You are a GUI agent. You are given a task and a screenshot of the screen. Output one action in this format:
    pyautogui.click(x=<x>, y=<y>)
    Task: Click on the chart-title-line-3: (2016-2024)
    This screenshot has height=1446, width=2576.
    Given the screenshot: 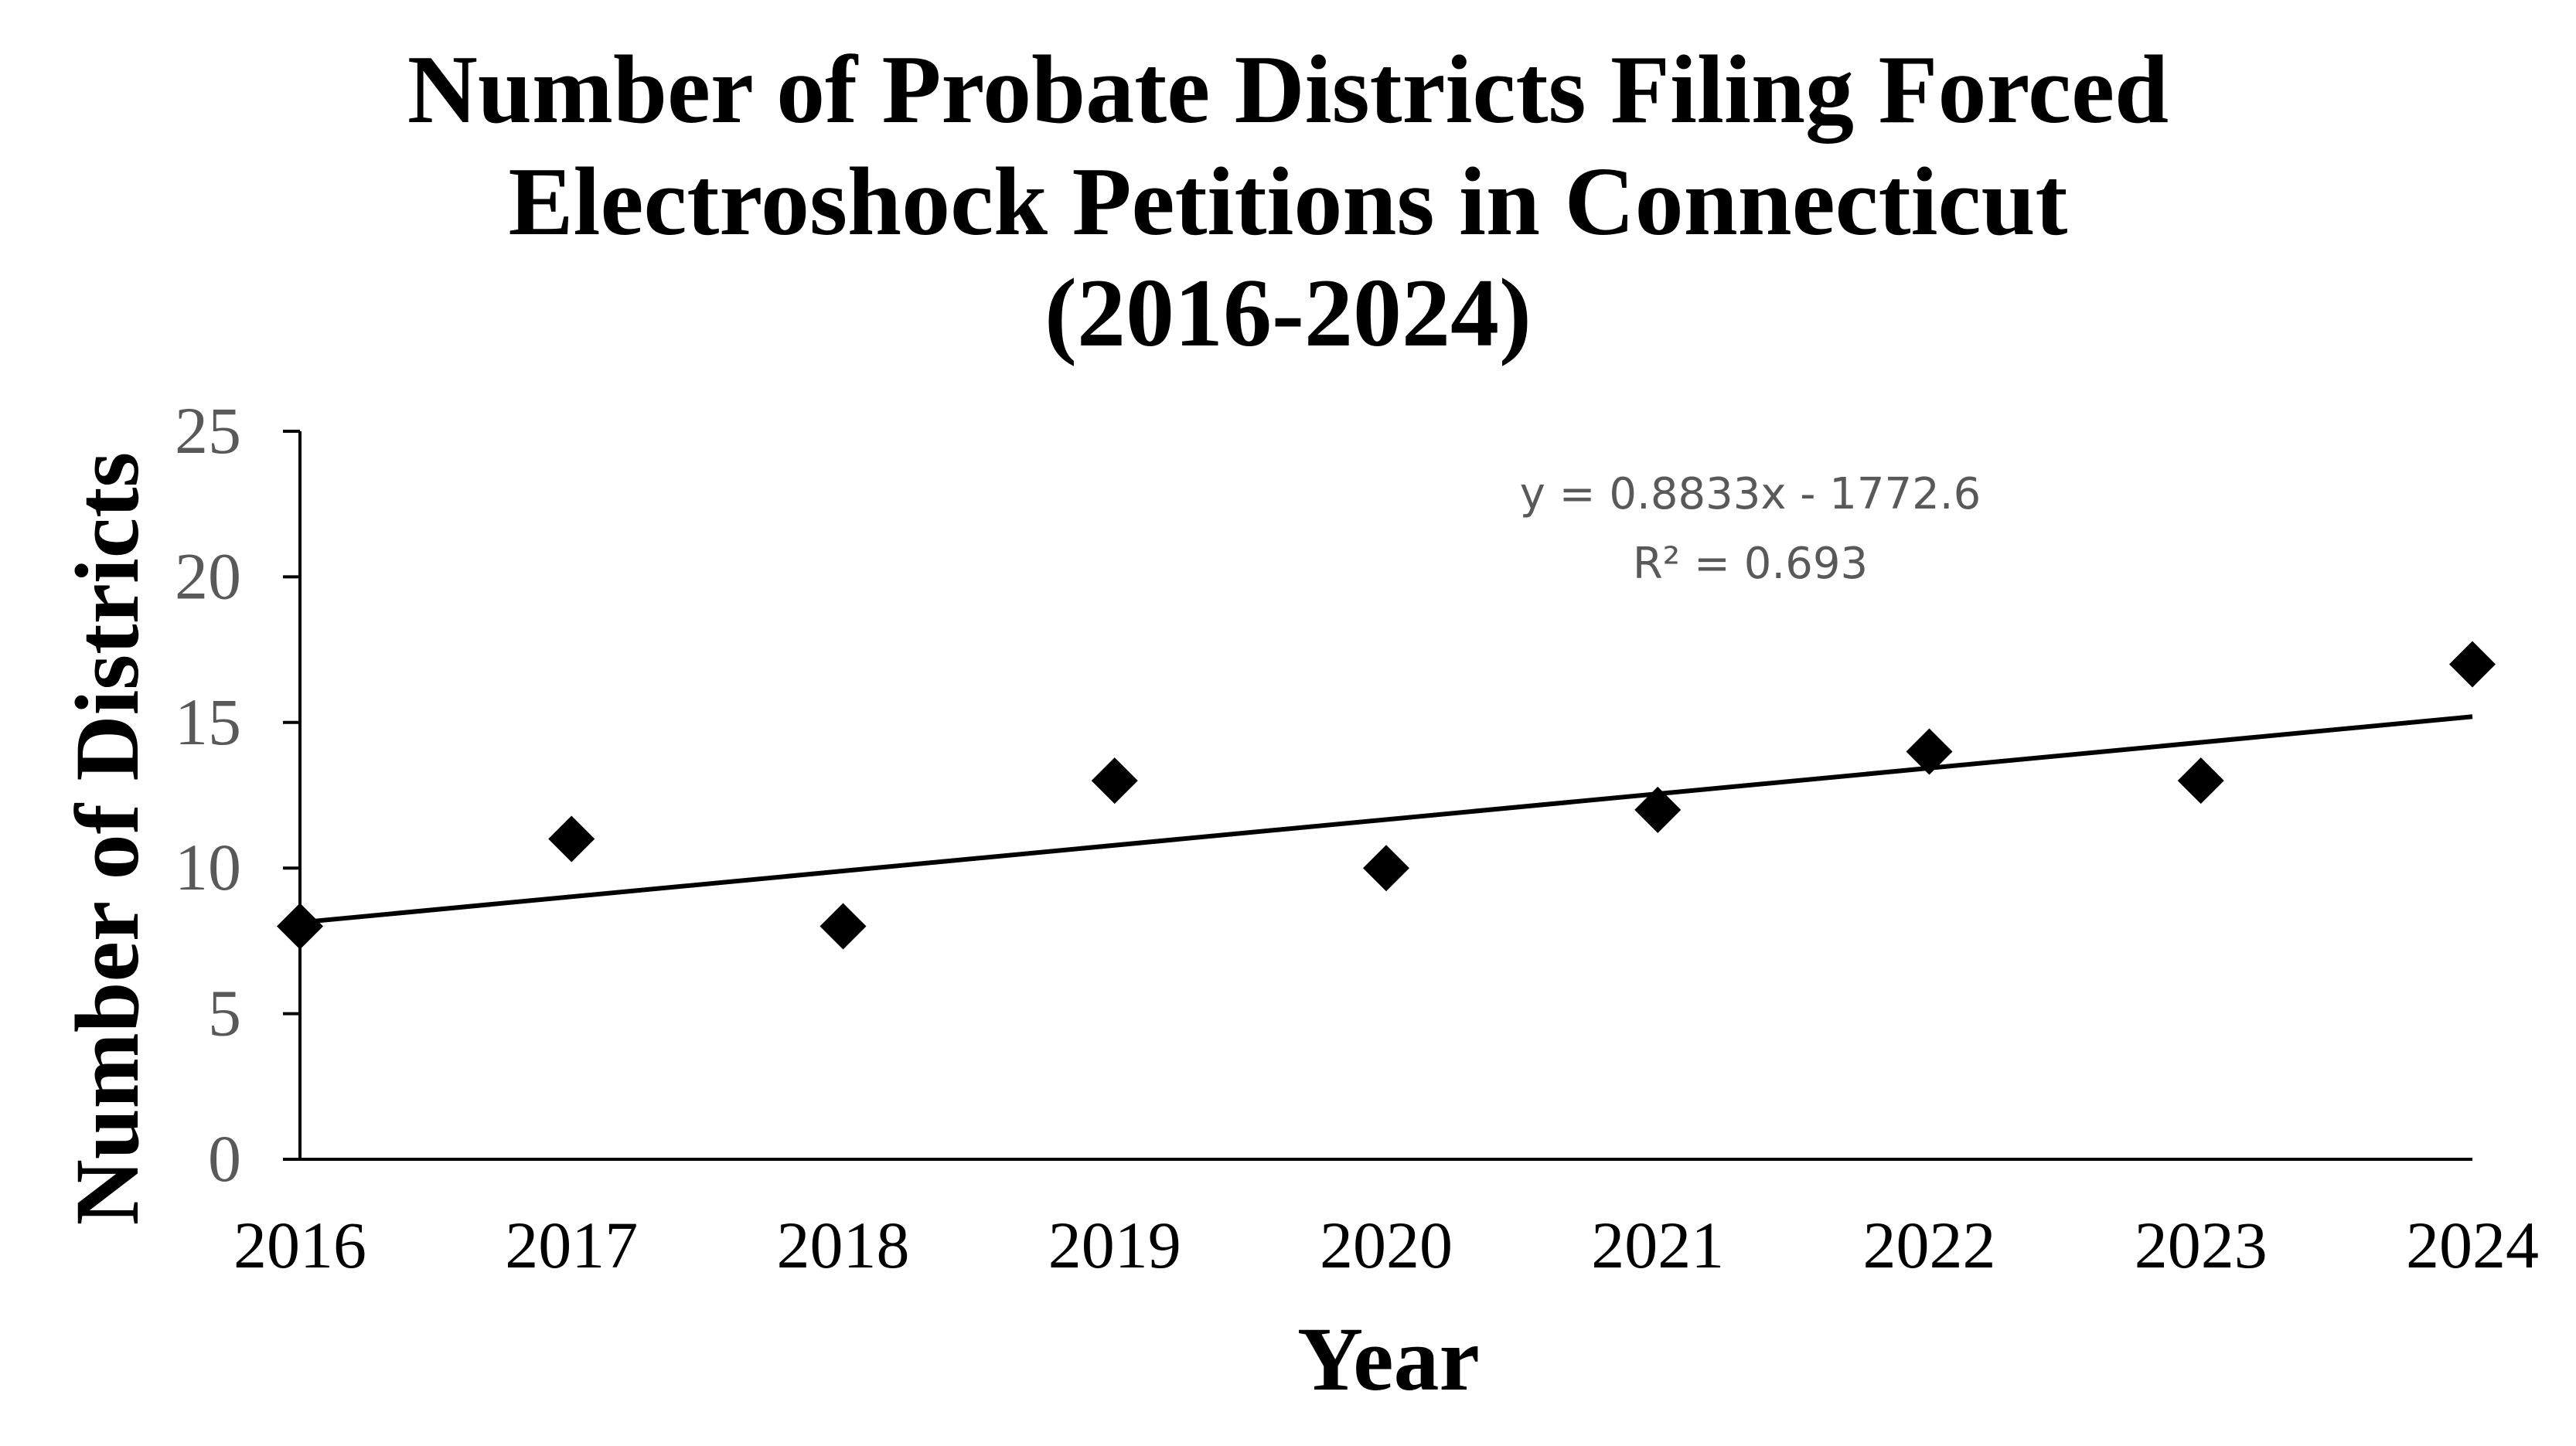 What is the action you would take?
    pyautogui.click(x=1288, y=313)
    